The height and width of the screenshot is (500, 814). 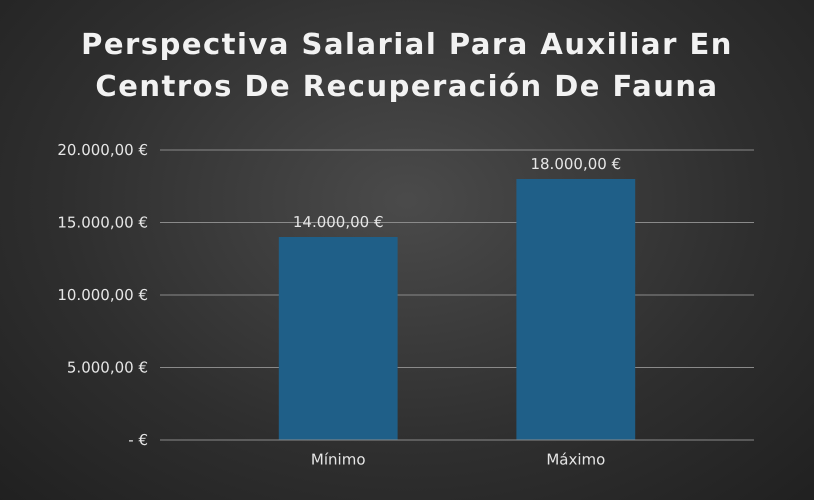 What do you see at coordinates (576, 164) in the screenshot?
I see `data-label: 18.000,00 €` at bounding box center [576, 164].